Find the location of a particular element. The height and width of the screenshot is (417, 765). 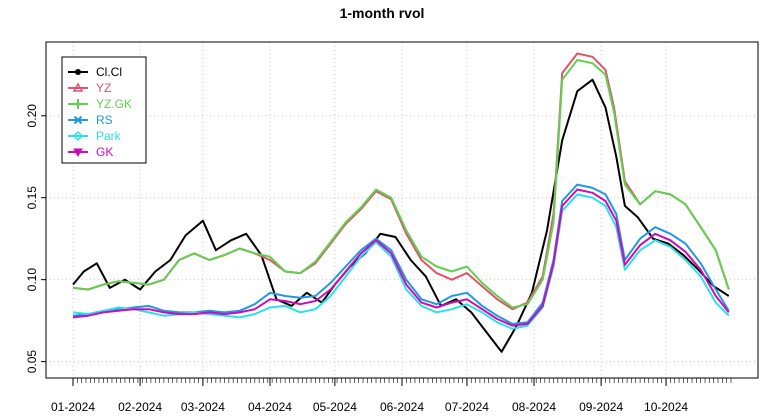

legend-label: YZ is located at coordinates (103, 88).